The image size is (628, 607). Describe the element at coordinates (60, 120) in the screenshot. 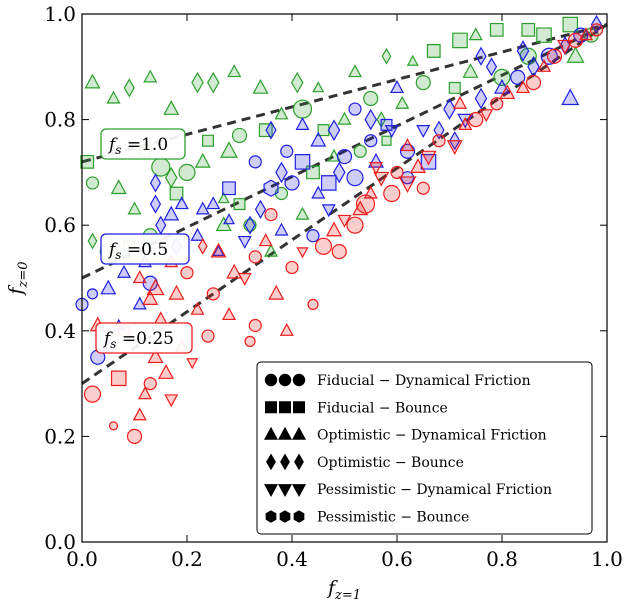

I see `y-tick-label: 0.8` at that location.